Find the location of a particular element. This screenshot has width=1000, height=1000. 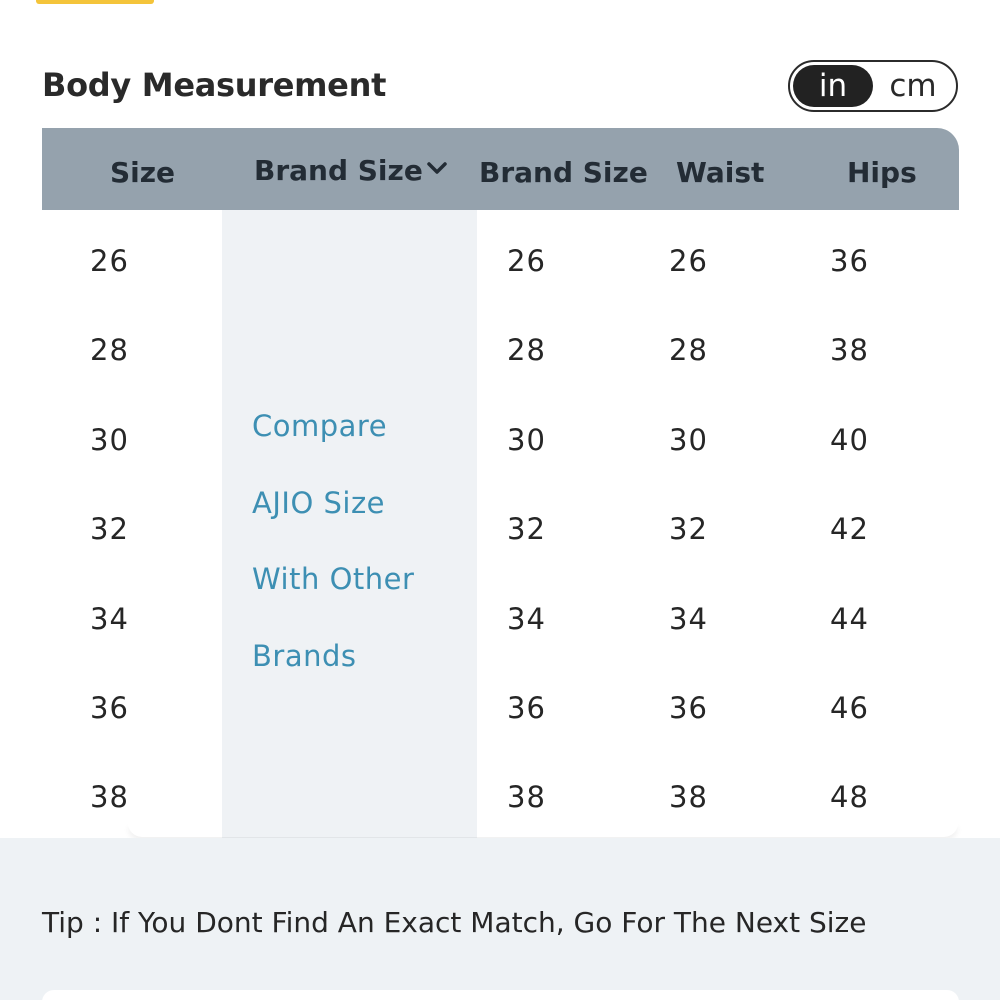

table-row: 32 32 32 42 is located at coordinates (500, 528).